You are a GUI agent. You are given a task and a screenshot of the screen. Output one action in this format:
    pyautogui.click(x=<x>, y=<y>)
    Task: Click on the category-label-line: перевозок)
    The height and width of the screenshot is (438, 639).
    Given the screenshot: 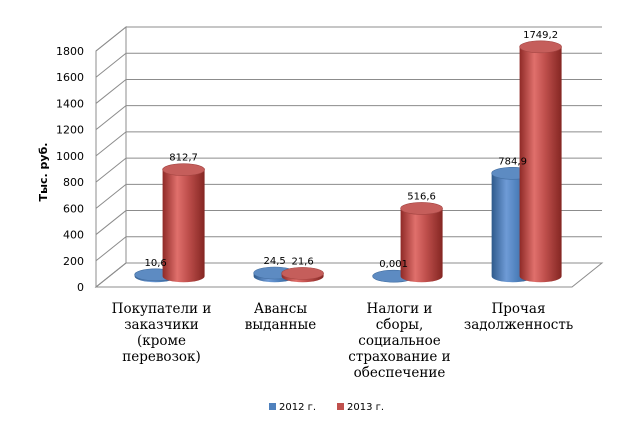 What is the action you would take?
    pyautogui.click(x=161, y=357)
    